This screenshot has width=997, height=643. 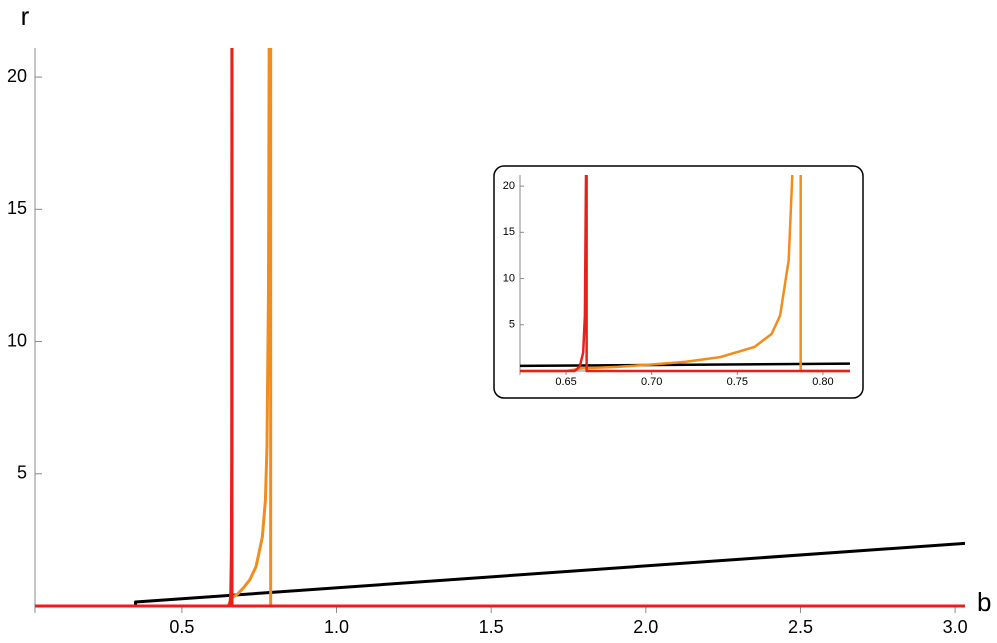 I want to click on x-tick-label: 2.0, so click(x=645, y=627).